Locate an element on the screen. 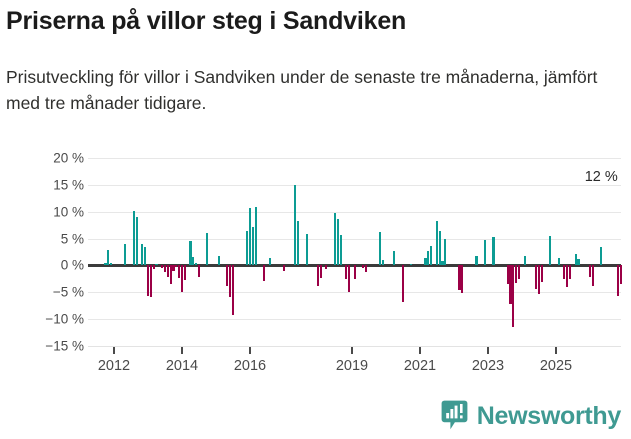  x-axis-tick-label: 2012 is located at coordinates (114, 366).